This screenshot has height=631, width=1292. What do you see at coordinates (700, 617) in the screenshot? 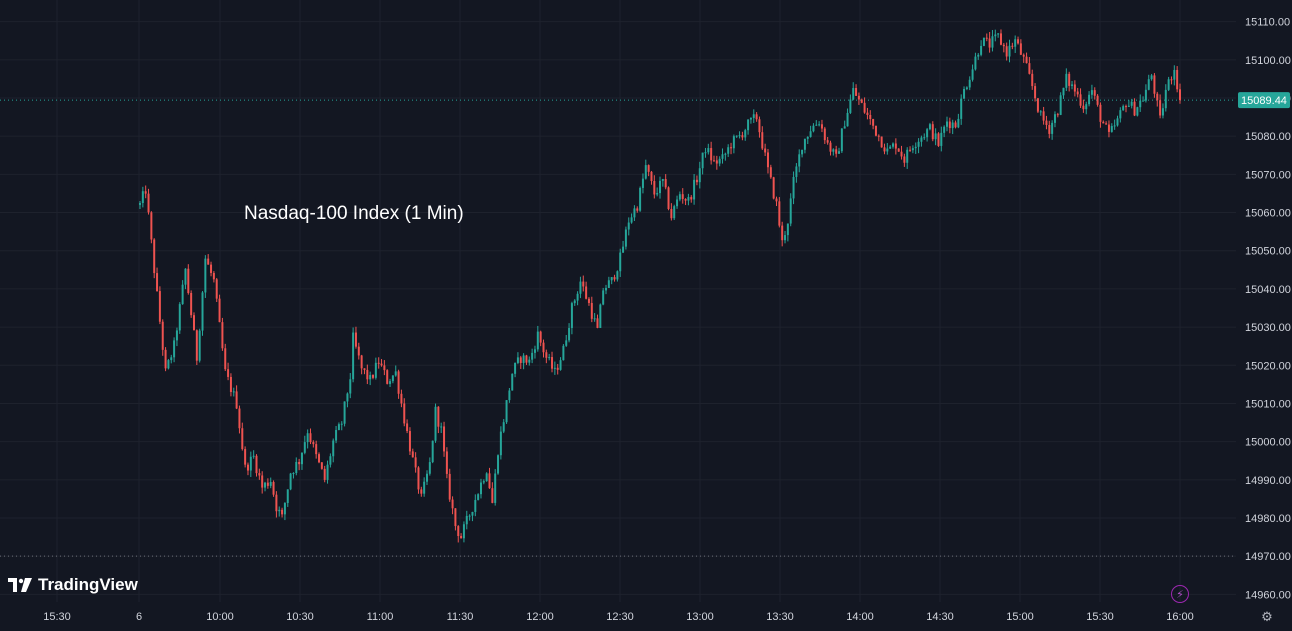
I see `x-tick-label: 13:00` at bounding box center [700, 617].